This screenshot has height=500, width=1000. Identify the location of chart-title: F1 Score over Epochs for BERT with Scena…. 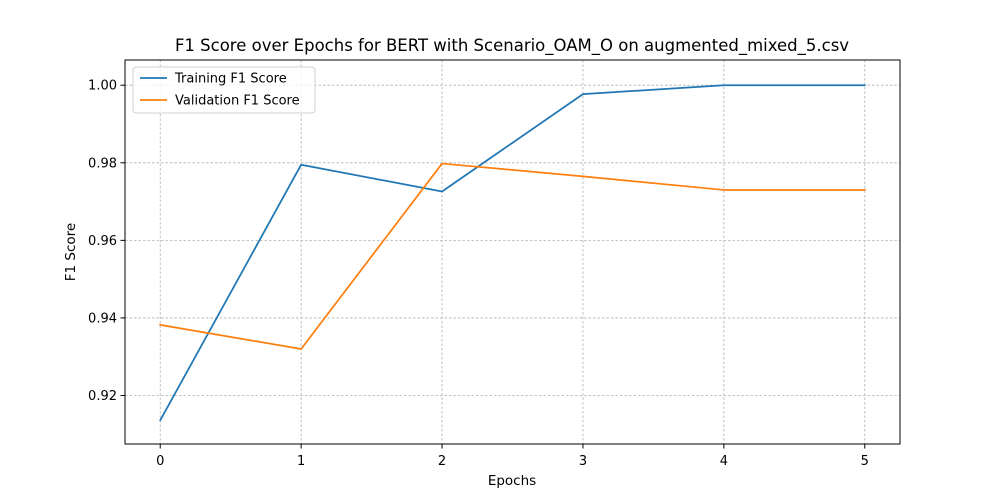
(512, 46).